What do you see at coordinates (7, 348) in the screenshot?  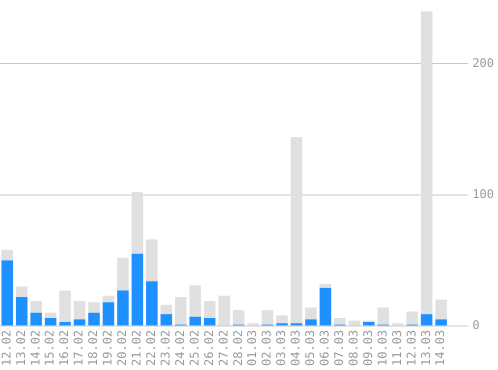 I see `x-tick-label: 12.02` at bounding box center [7, 348].